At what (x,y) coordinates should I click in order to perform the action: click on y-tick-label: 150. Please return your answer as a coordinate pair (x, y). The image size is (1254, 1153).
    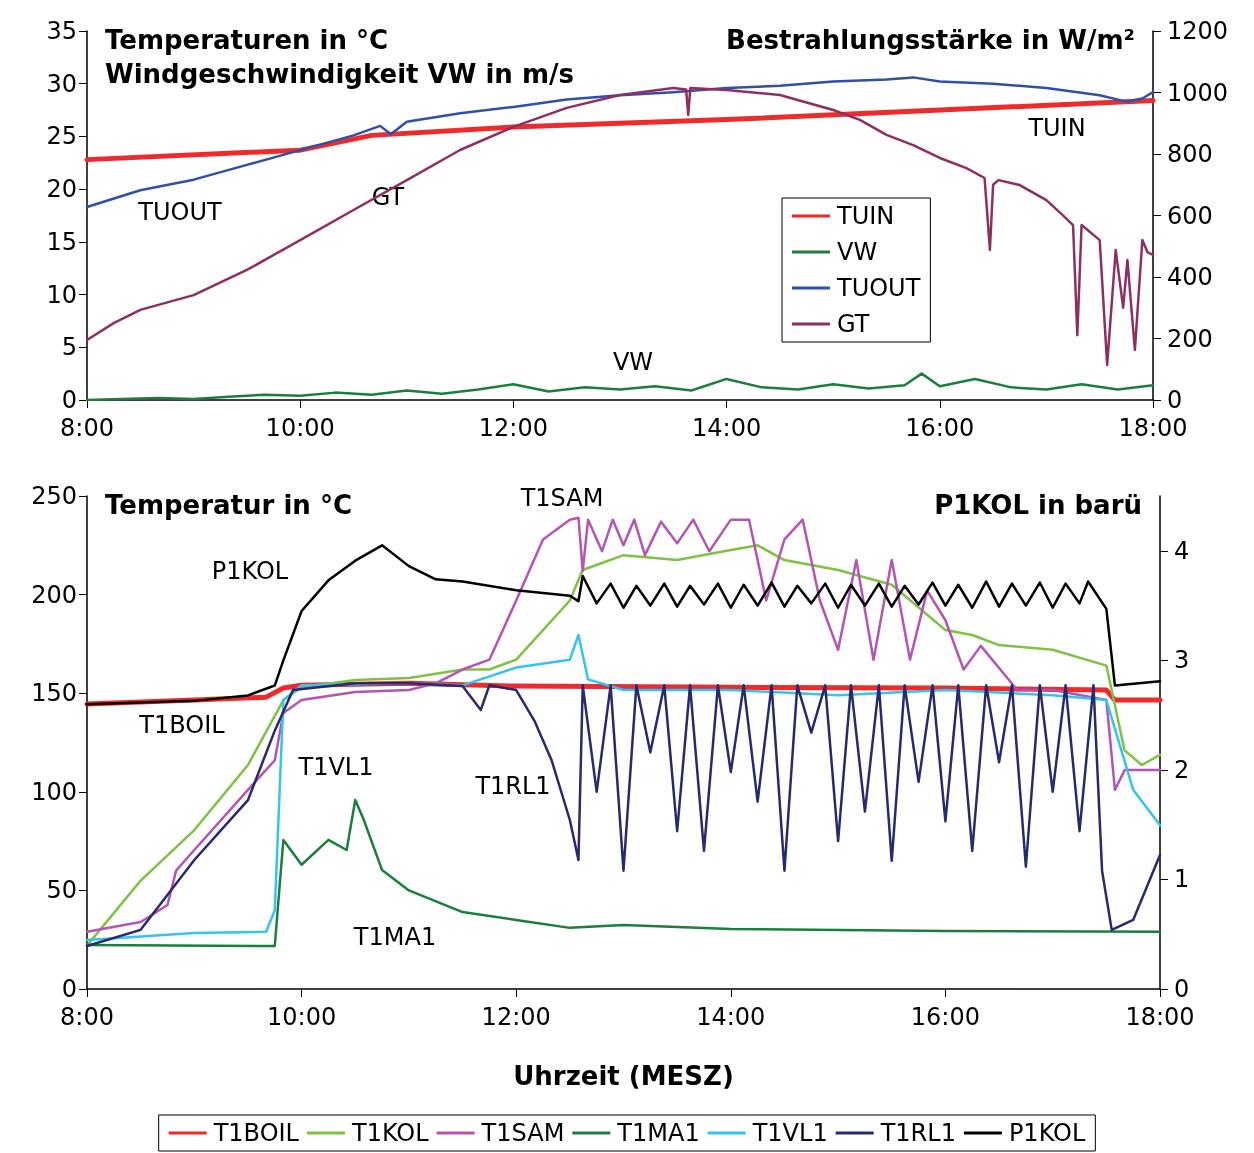
    Looking at the image, I should click on (54, 693).